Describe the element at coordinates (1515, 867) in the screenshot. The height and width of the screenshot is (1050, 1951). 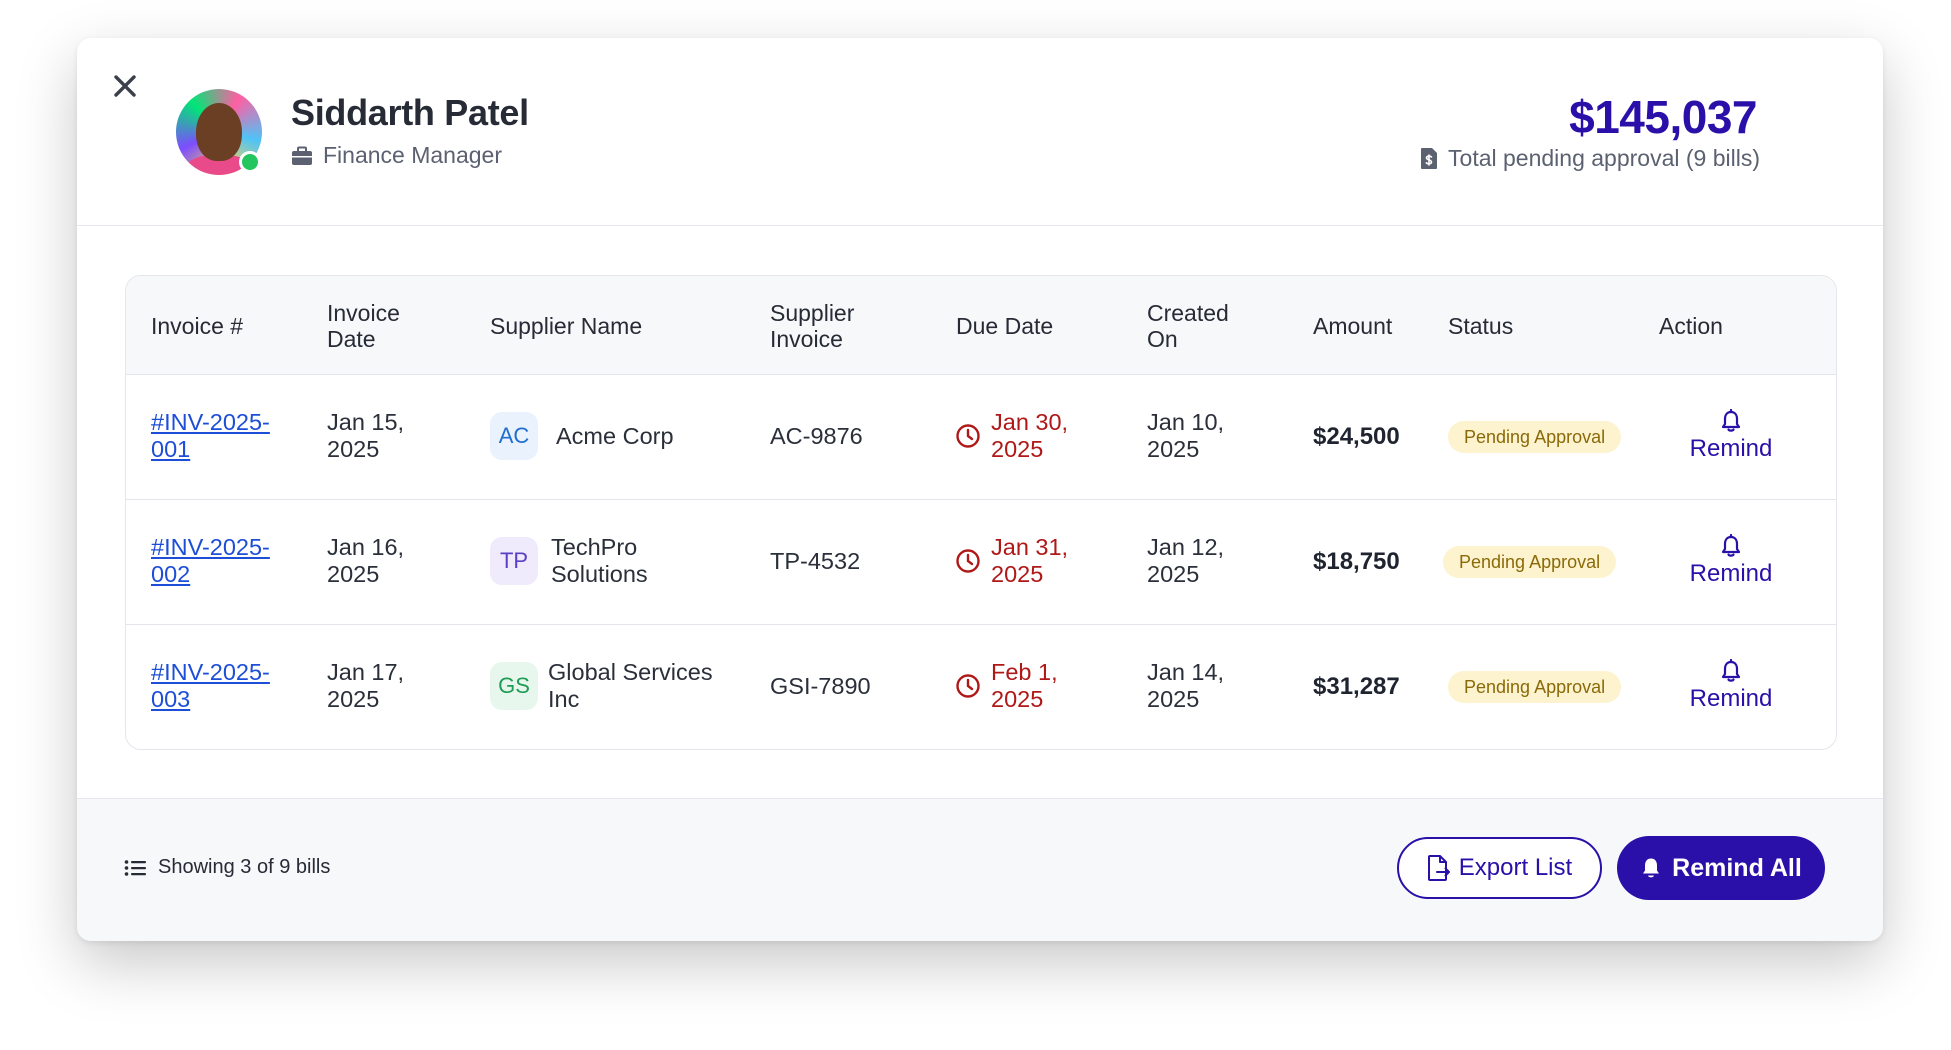
I see `export-list-label: Export List` at that location.